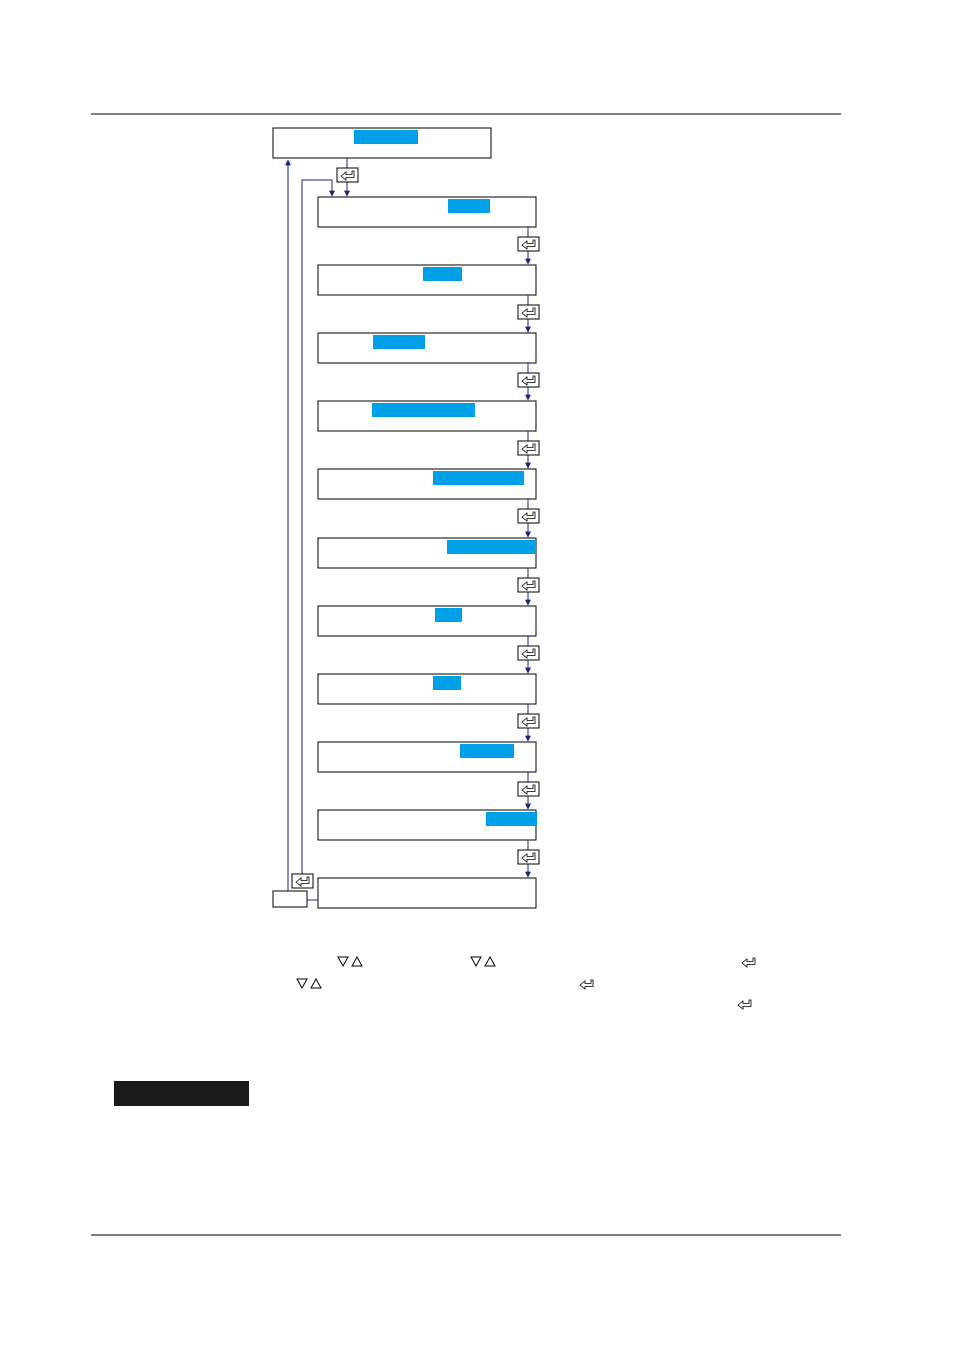  Describe the element at coordinates (428, 552) in the screenshot. I see `steps` at that location.